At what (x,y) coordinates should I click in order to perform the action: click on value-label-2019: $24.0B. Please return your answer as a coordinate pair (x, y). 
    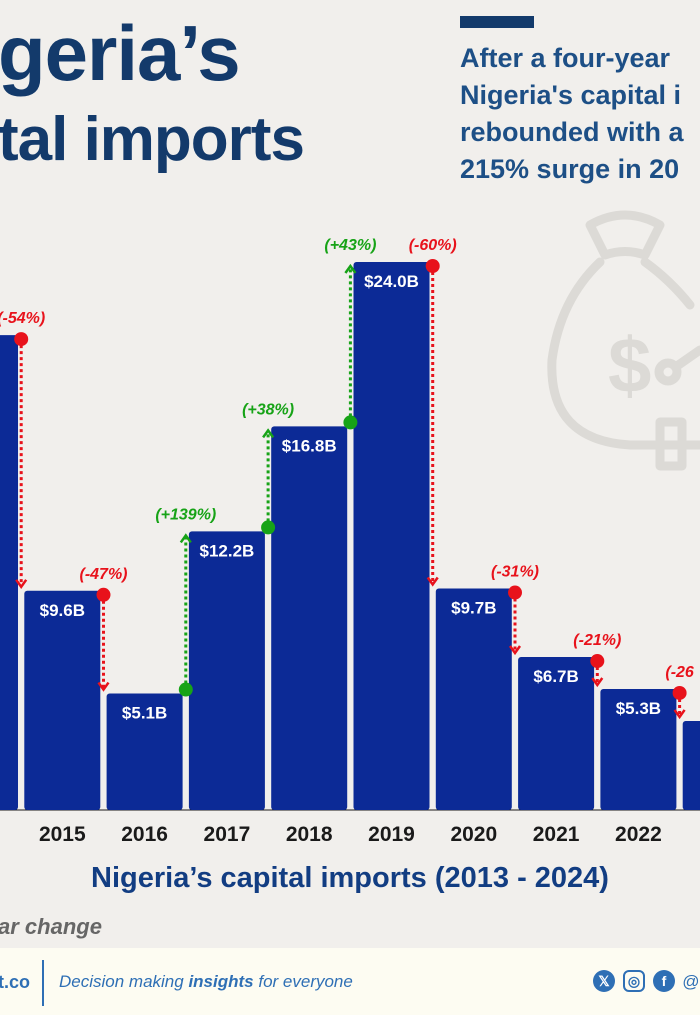
    Looking at the image, I should click on (391, 281).